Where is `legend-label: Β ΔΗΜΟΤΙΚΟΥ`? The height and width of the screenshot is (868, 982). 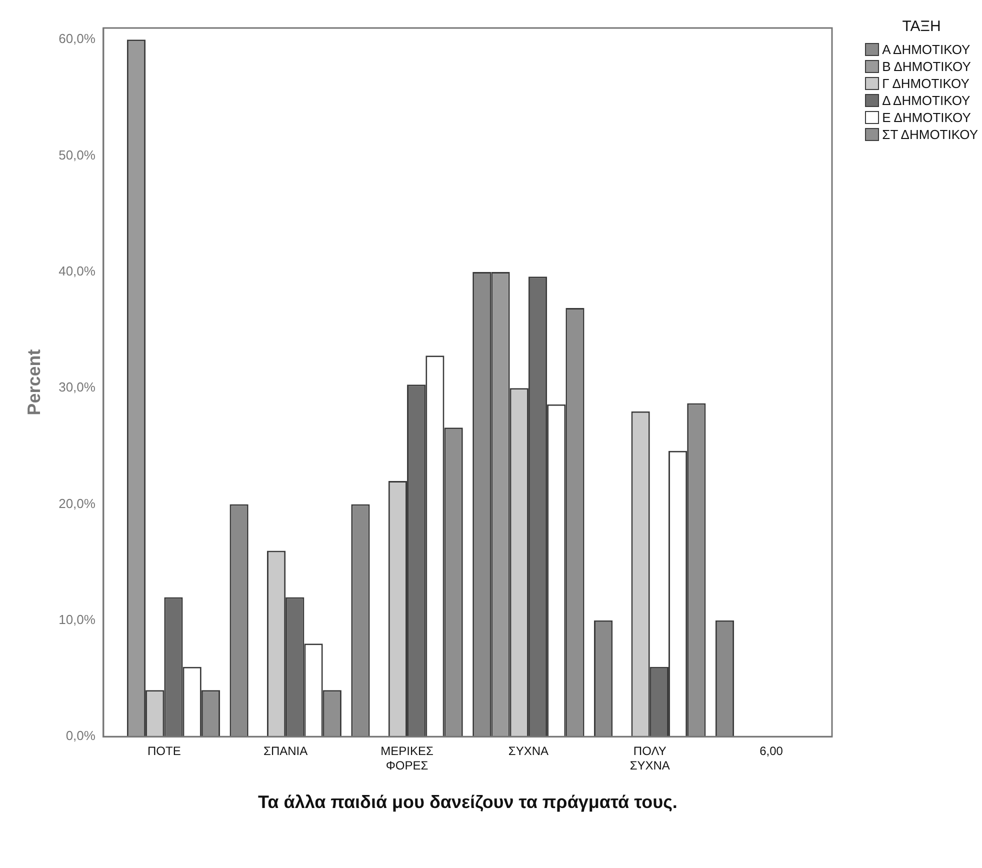
legend-label: Β ΔΗΜΟΤΙΚΟΥ is located at coordinates (926, 66).